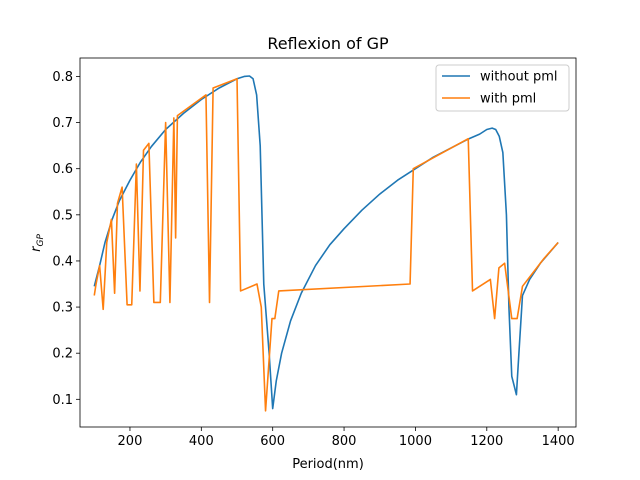 The height and width of the screenshot is (480, 640). Describe the element at coordinates (328, 464) in the screenshot. I see `x-axis-label: Period(nm)` at that location.